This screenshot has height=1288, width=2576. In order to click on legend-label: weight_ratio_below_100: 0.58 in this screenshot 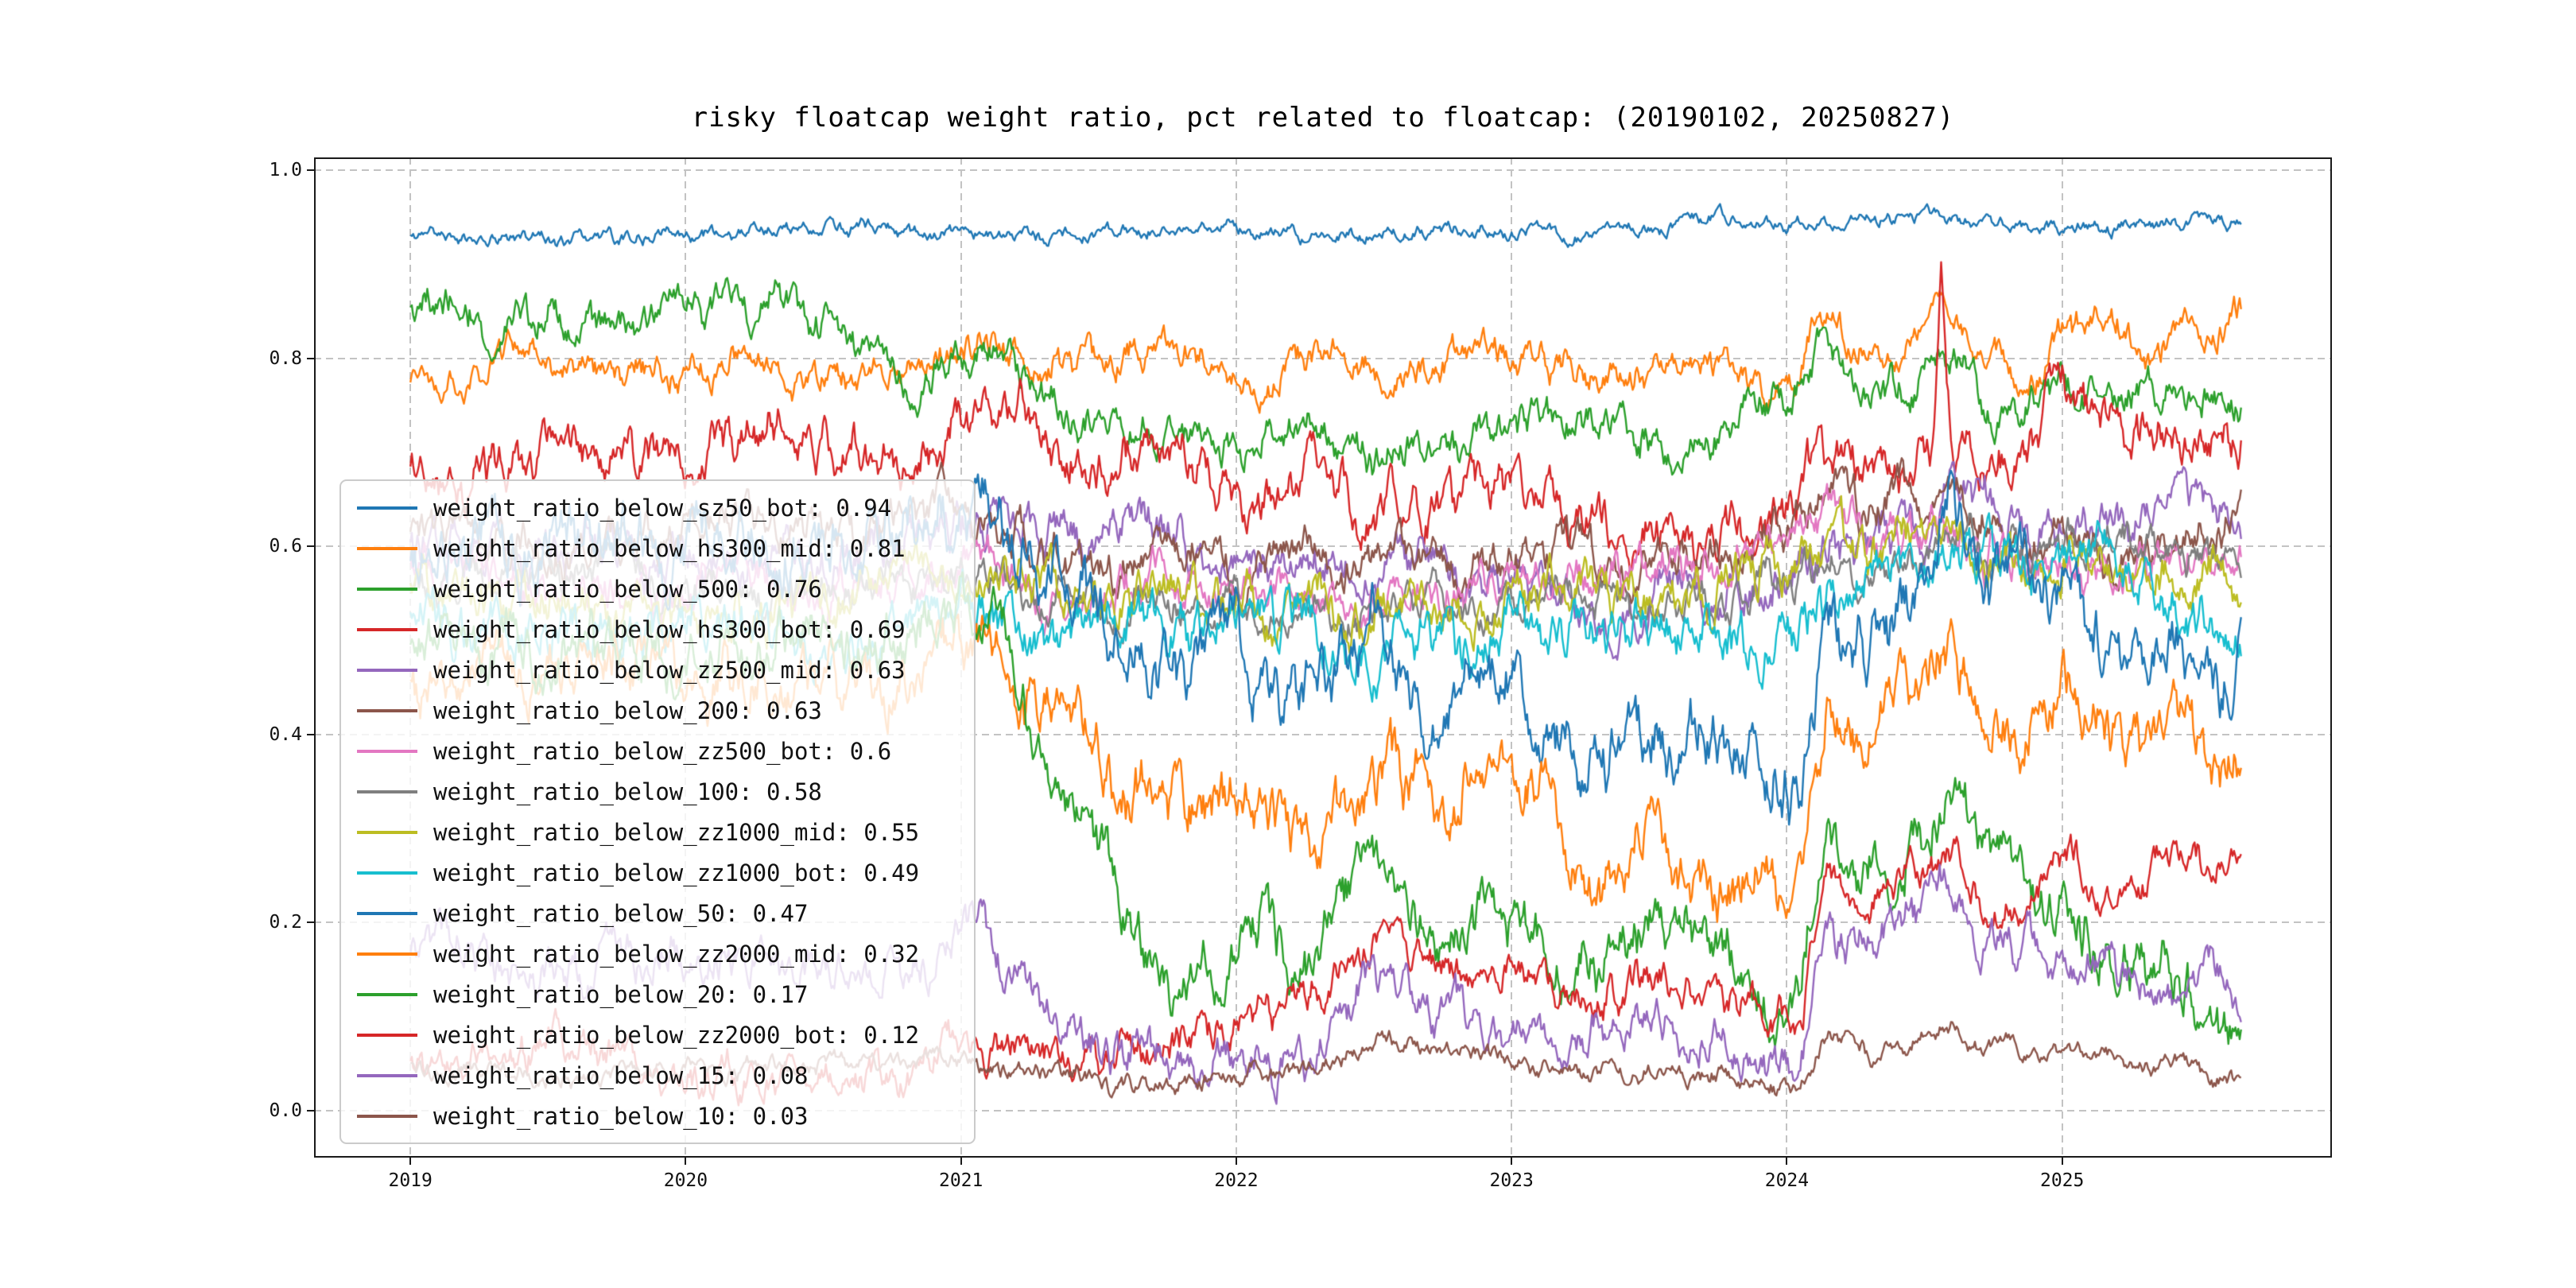, I will do `click(627, 791)`.